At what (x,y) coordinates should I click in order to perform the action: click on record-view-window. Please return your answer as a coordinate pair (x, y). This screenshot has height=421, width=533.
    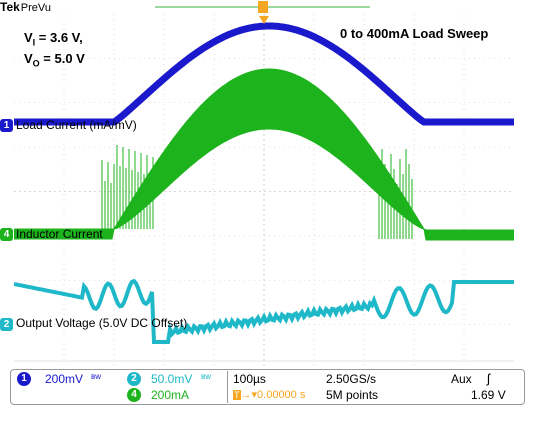
    Looking at the image, I should click on (263, 7).